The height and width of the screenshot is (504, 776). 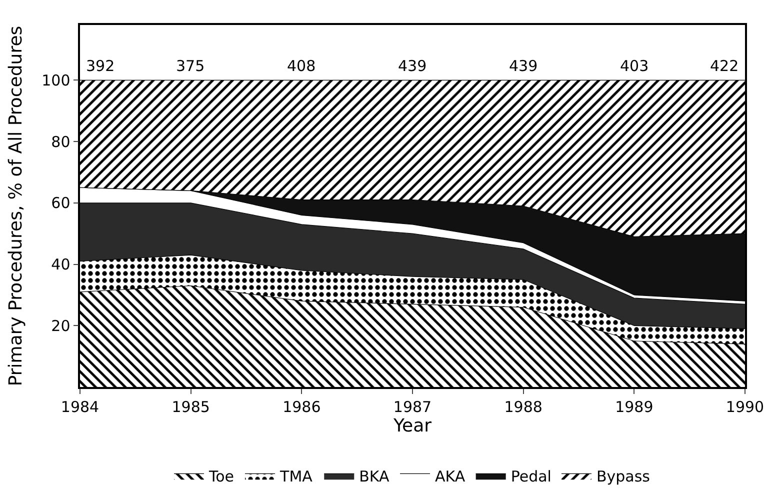 What do you see at coordinates (724, 66) in the screenshot?
I see `annotation: 422` at bounding box center [724, 66].